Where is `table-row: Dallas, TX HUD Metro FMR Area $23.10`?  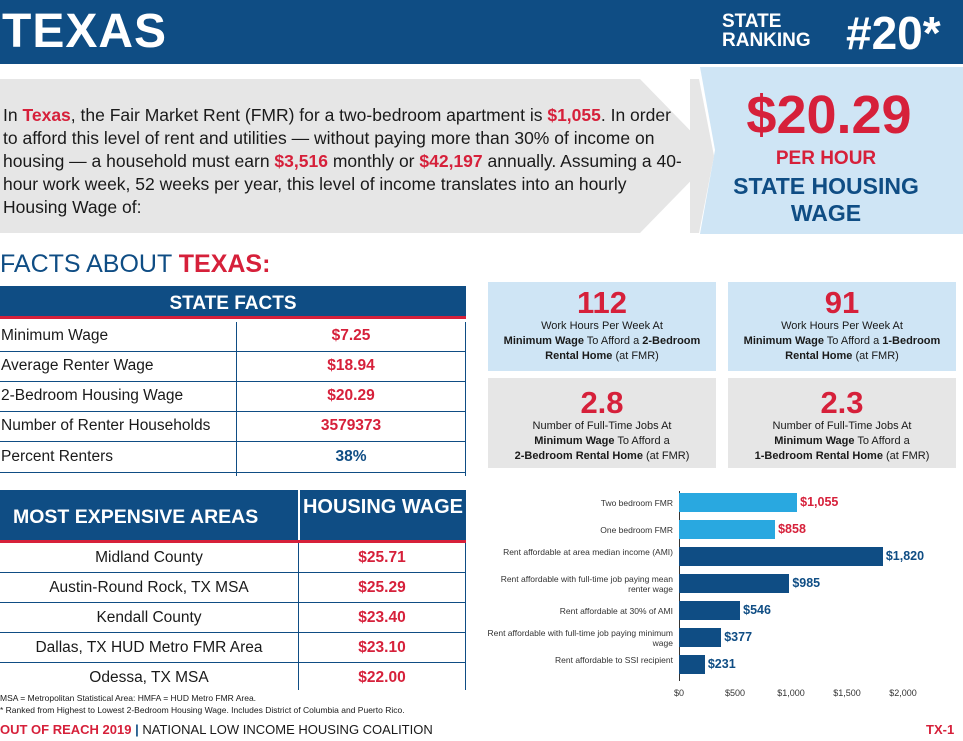 table-row: Dallas, TX HUD Metro FMR Area $23.10 is located at coordinates (233, 648).